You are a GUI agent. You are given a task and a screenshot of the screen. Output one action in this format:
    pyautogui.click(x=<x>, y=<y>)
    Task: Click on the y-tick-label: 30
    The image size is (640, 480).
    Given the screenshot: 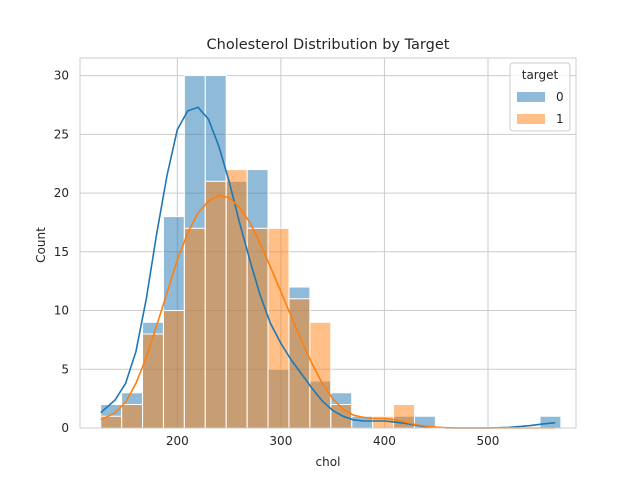 What is the action you would take?
    pyautogui.click(x=61, y=76)
    